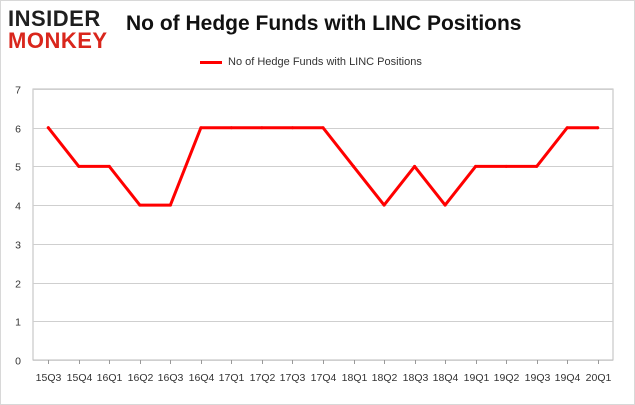 The width and height of the screenshot is (635, 405). What do you see at coordinates (293, 378) in the screenshot?
I see `x-tick-label: 17Q3` at bounding box center [293, 378].